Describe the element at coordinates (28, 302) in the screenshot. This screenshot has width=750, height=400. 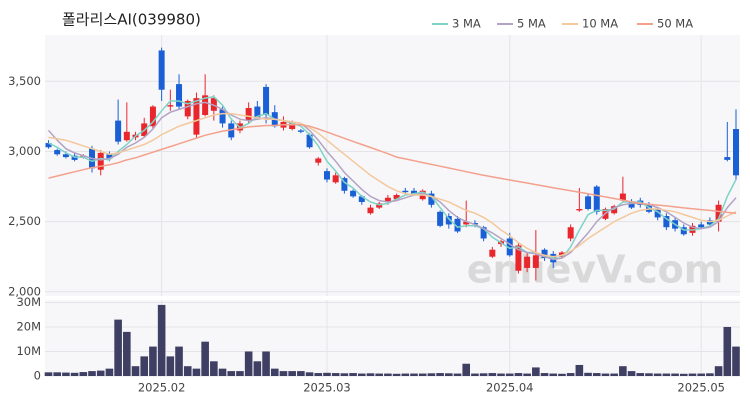
I see `y-tick-label: 30M` at that location.